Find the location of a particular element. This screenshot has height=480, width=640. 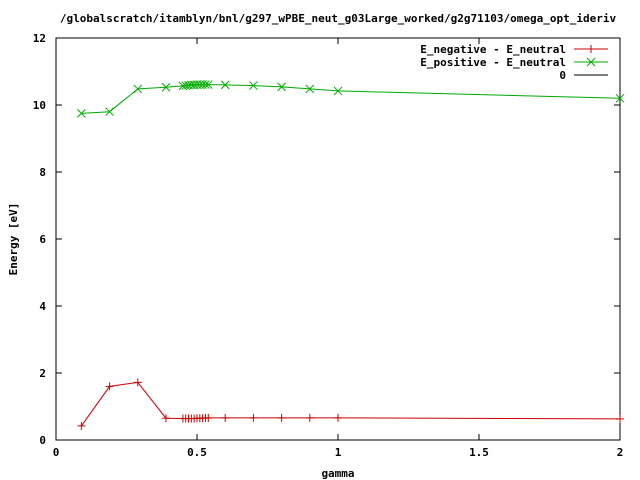

x-tick-label: 0 is located at coordinates (56, 452).